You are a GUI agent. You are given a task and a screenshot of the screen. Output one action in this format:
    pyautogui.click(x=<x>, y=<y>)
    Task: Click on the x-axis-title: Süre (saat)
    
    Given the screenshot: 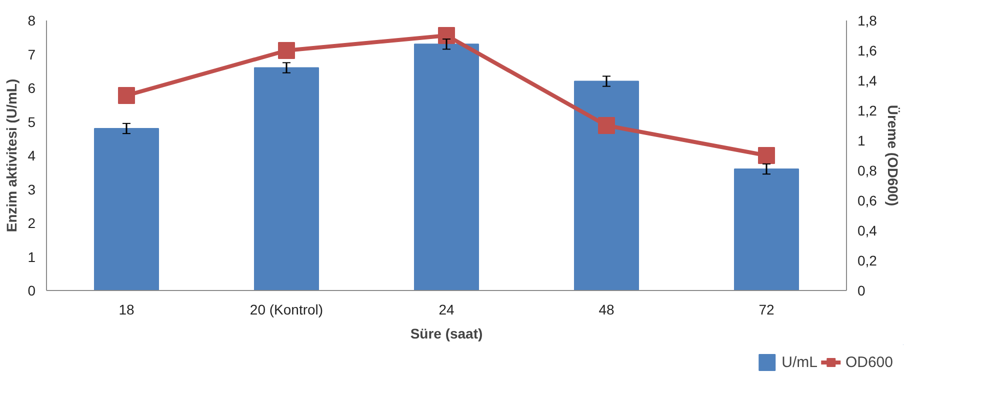 What is the action you would take?
    pyautogui.click(x=446, y=334)
    